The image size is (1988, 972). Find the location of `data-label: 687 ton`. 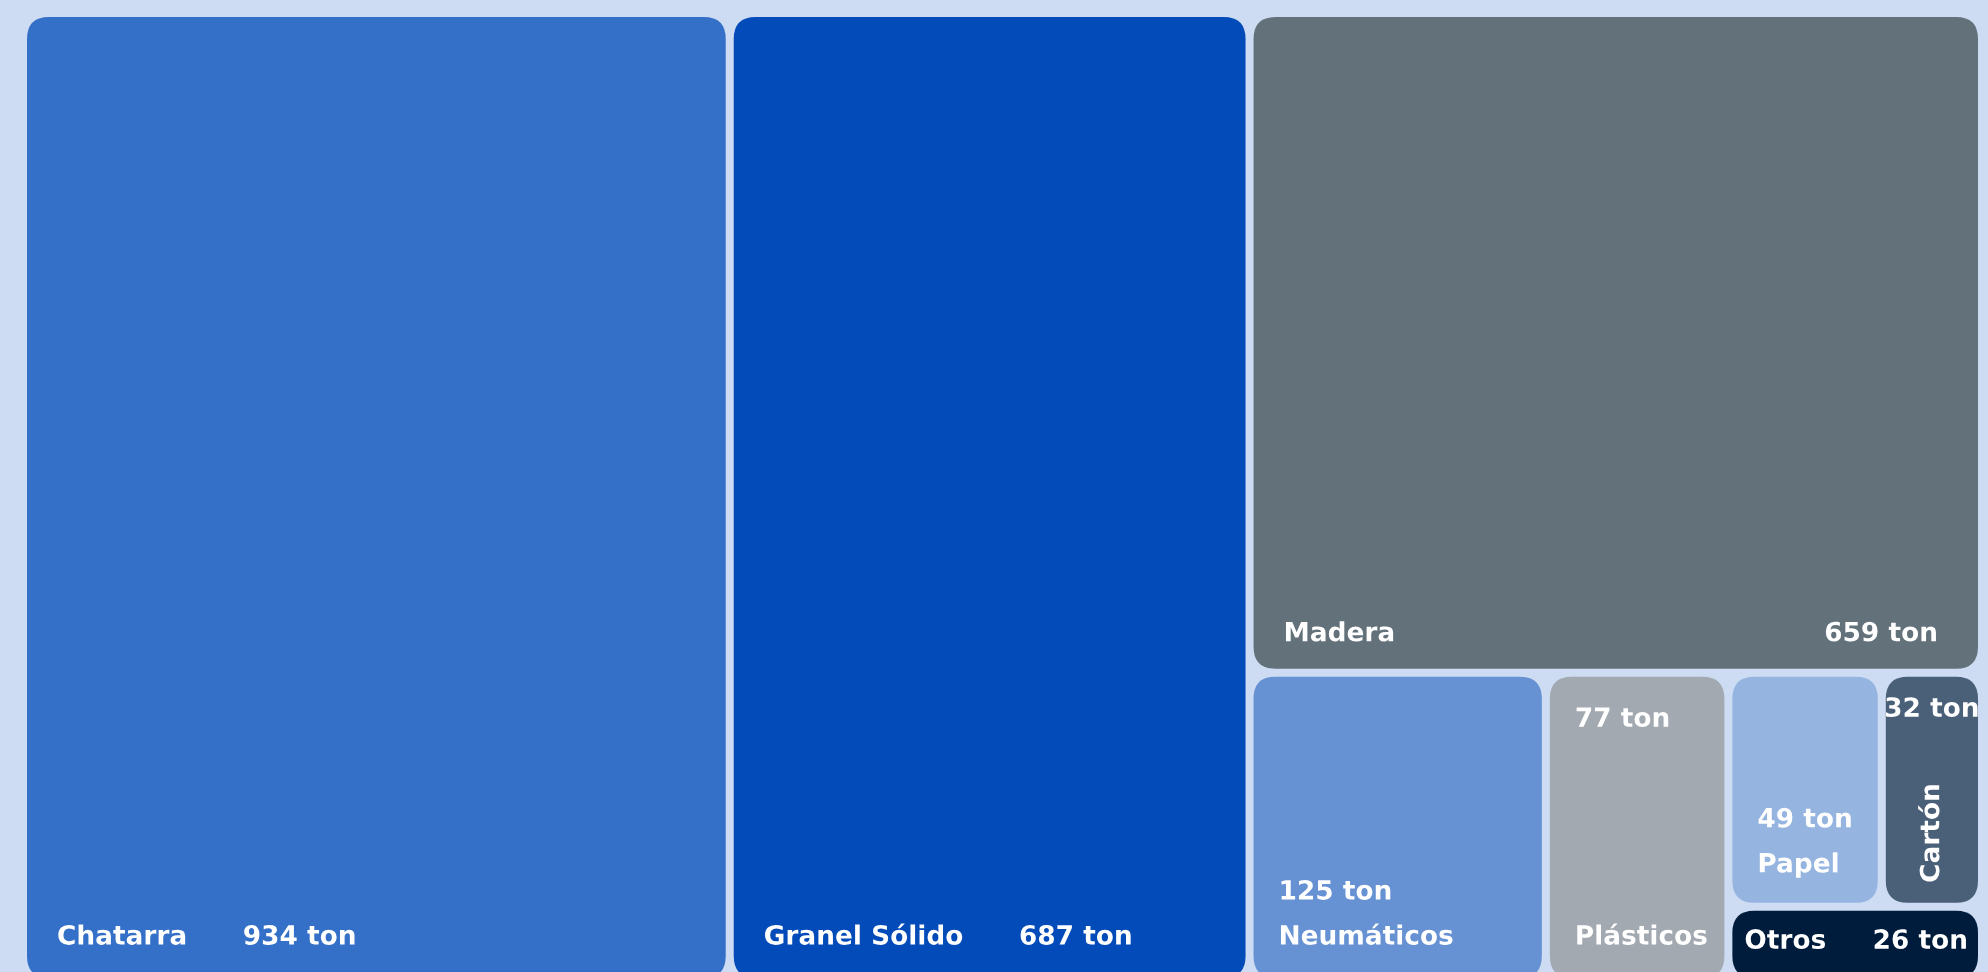

data-label: 687 ton is located at coordinates (1075, 934).